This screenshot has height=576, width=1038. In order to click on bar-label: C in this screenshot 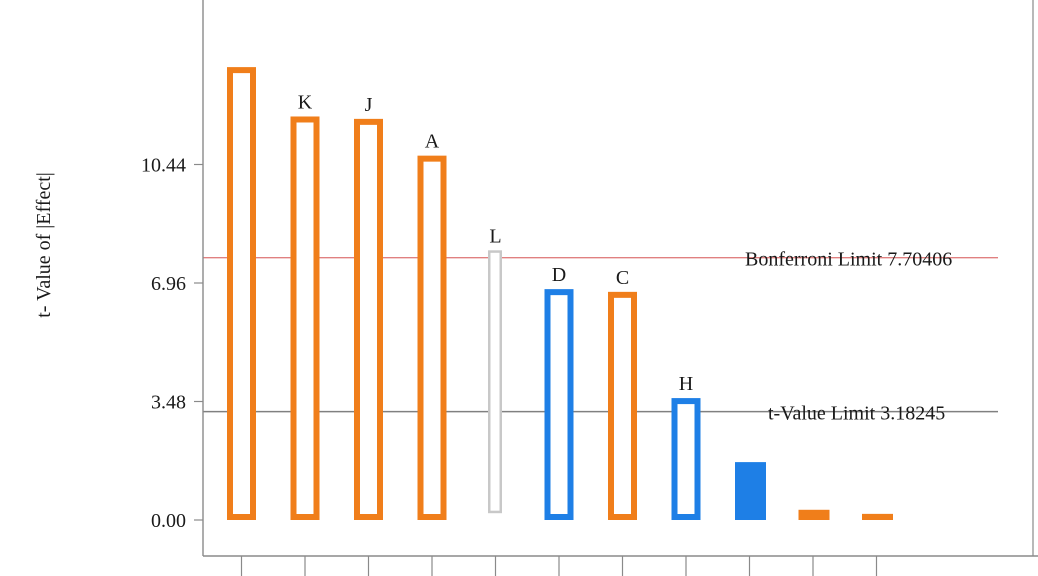, I will do `click(622, 278)`.